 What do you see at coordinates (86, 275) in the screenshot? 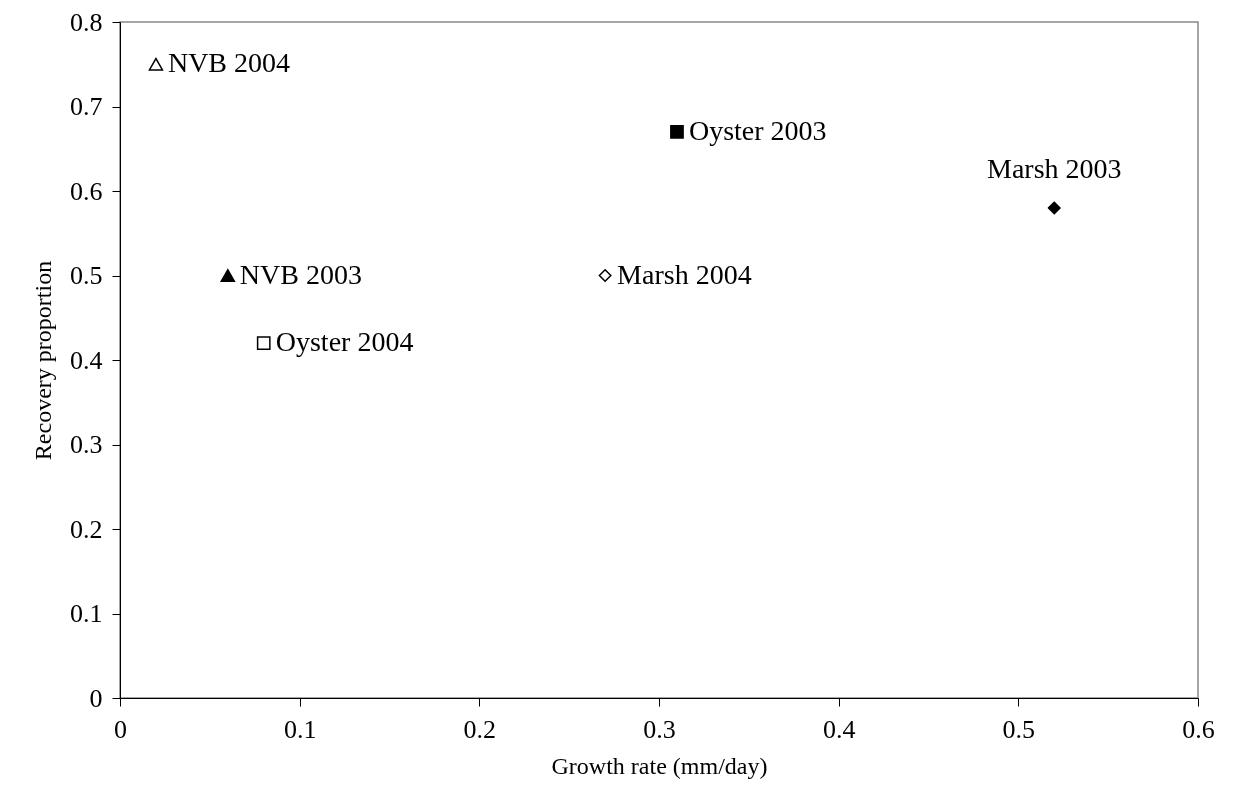
I see `y-tick-label: 0.5` at bounding box center [86, 275].